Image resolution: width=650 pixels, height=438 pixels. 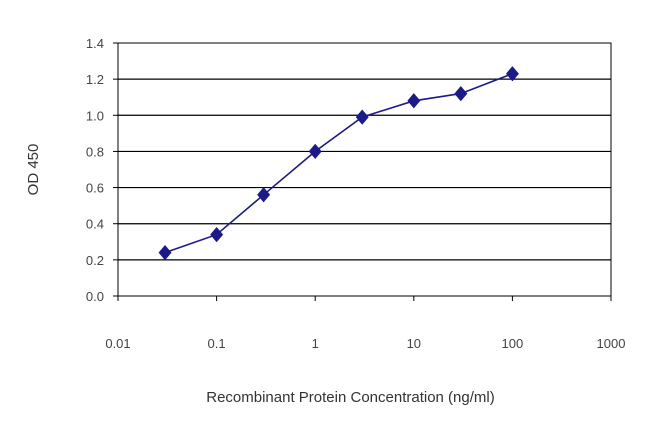 I want to click on x-tick-label: 1000, so click(x=611, y=343).